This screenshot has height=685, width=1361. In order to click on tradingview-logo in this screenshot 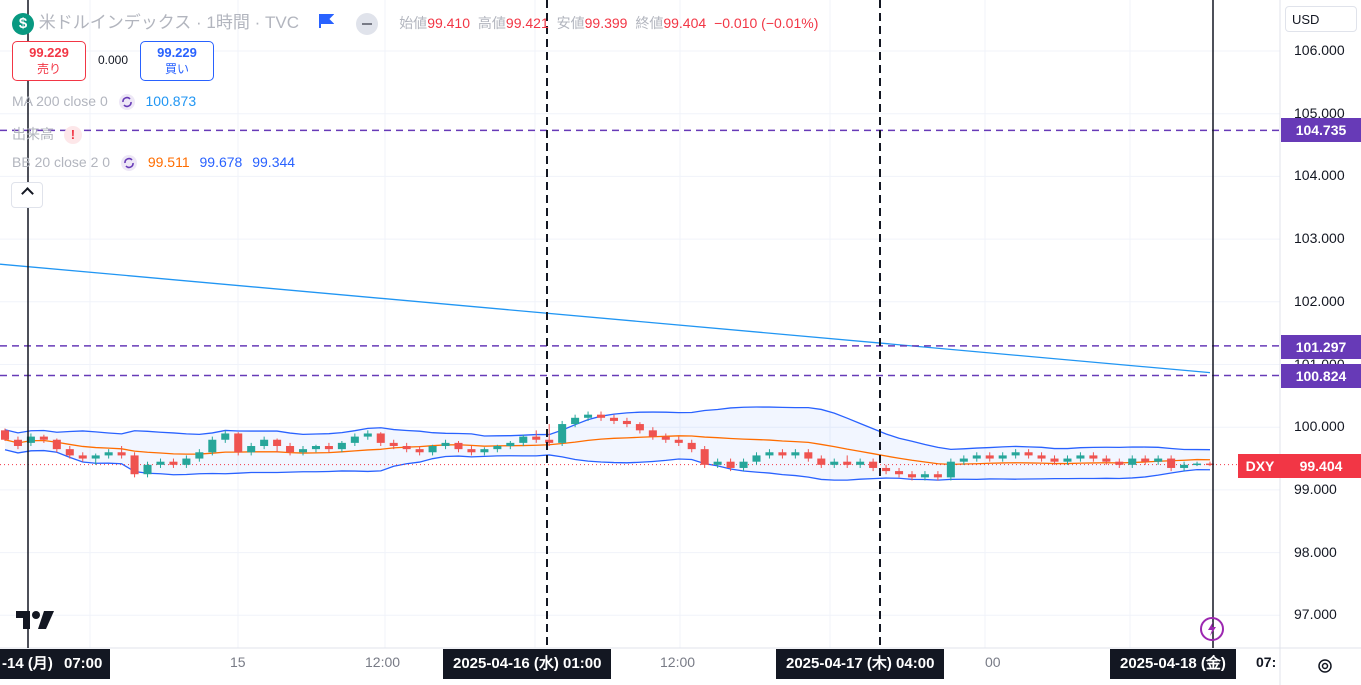, I will do `click(36, 621)`.